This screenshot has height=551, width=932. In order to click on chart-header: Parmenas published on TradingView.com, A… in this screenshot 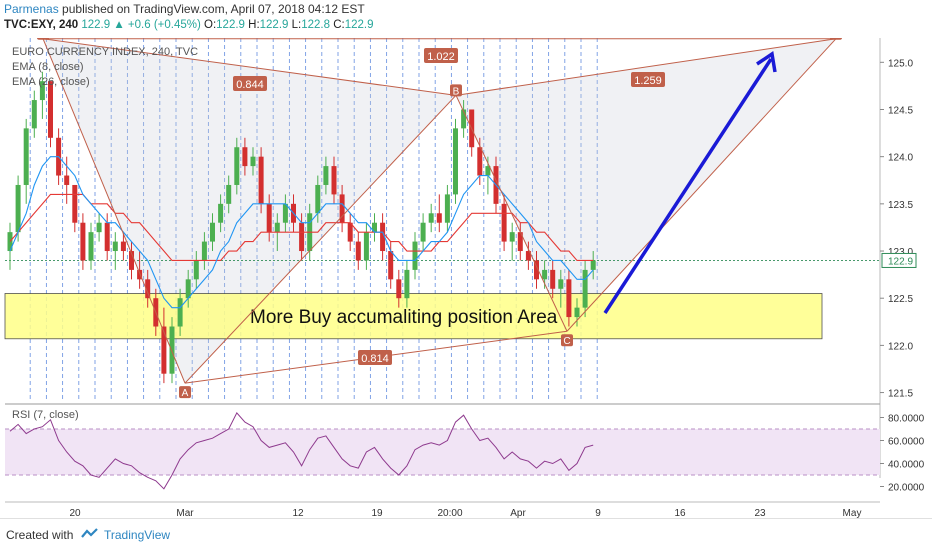, I will do `click(466, 19)`.